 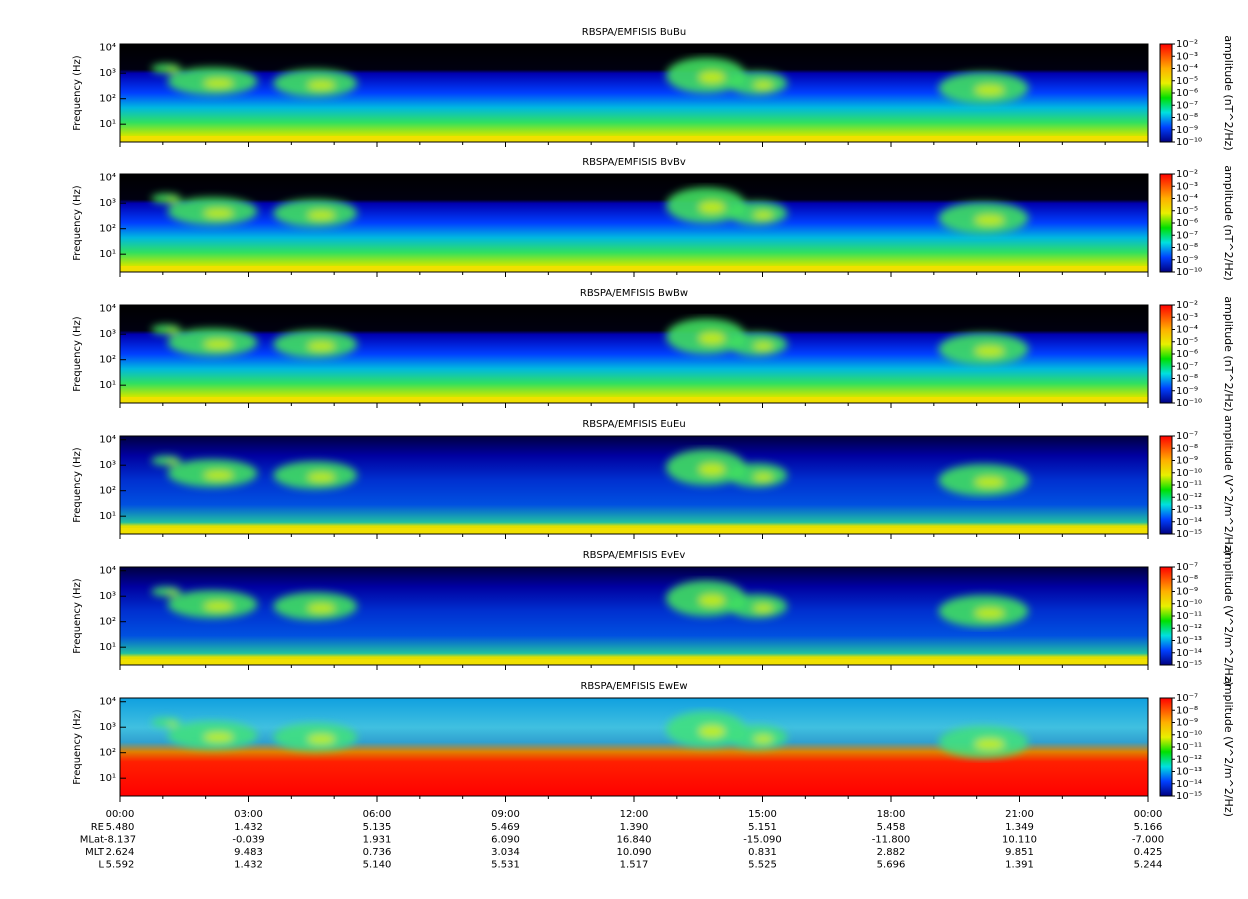 What do you see at coordinates (762, 827) in the screenshot?
I see `ephemeris-value: 5.151` at bounding box center [762, 827].